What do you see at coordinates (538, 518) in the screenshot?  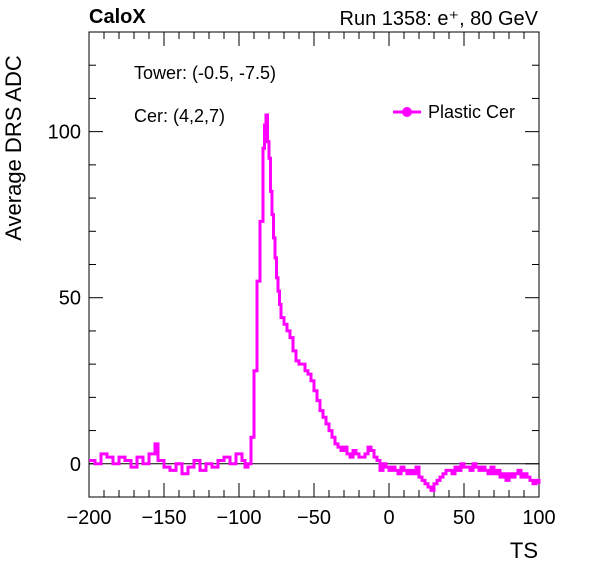 I see `x-tick-label: 100` at bounding box center [538, 518].